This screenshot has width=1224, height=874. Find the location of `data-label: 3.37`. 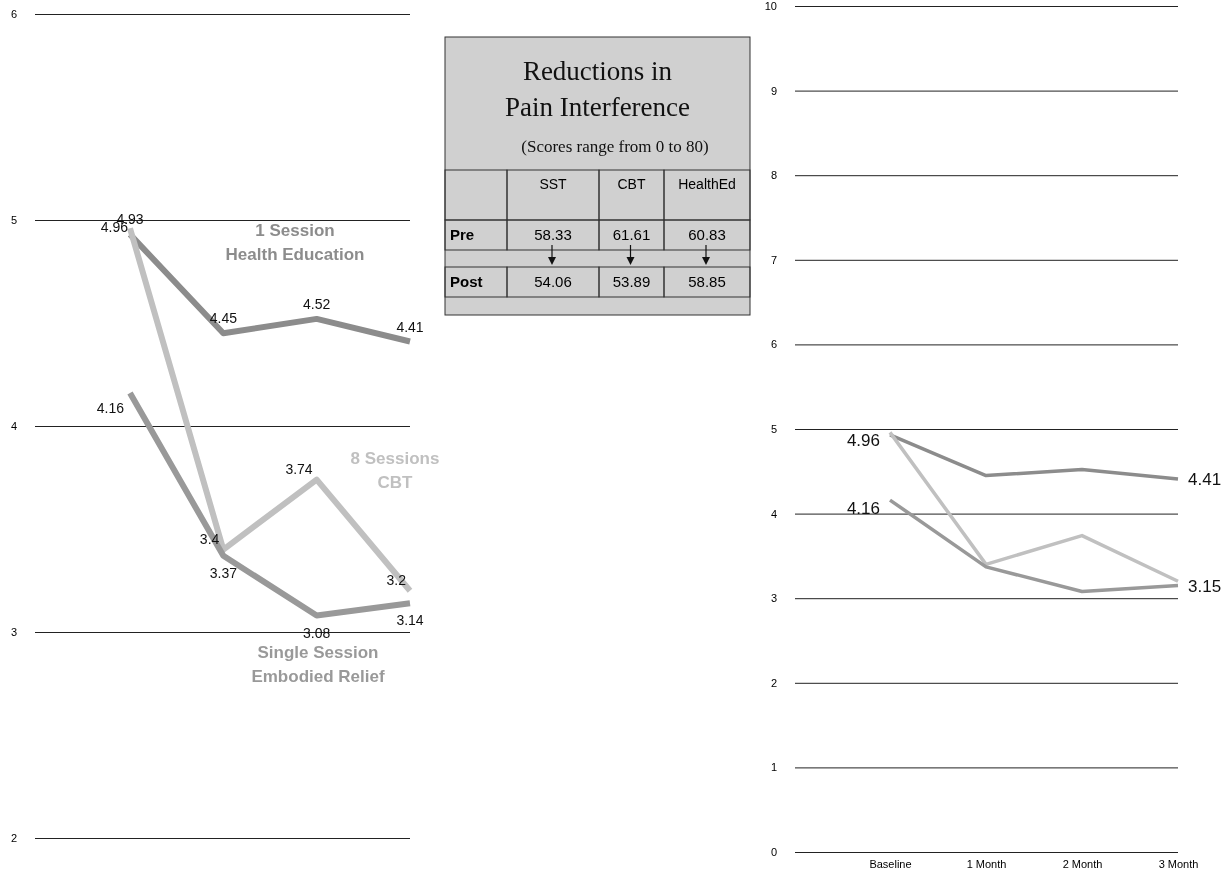

data-label: 3.37 is located at coordinates (223, 572).